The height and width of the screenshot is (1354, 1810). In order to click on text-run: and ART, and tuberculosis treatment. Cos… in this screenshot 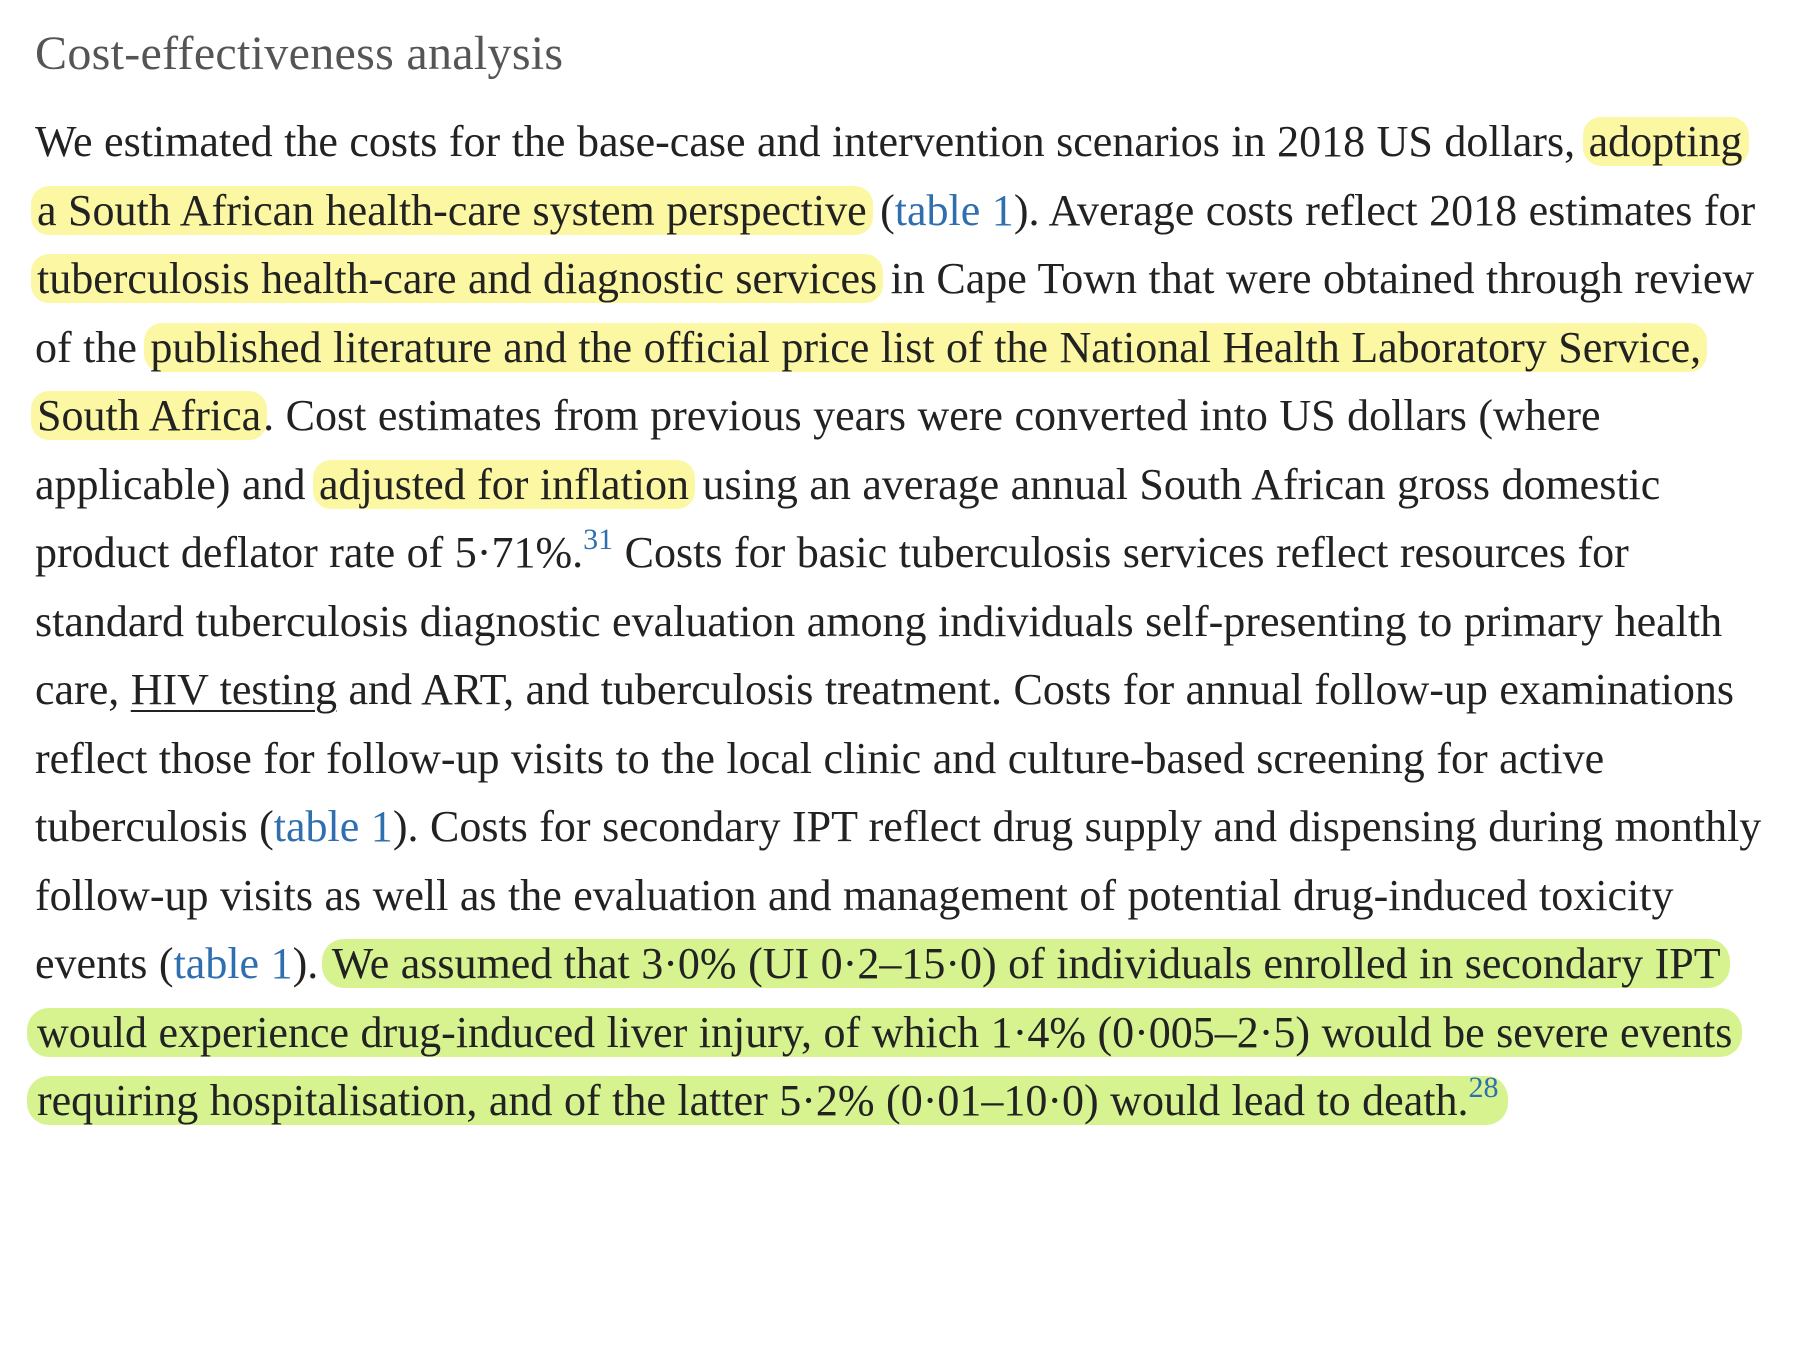, I will do `click(885, 758)`.